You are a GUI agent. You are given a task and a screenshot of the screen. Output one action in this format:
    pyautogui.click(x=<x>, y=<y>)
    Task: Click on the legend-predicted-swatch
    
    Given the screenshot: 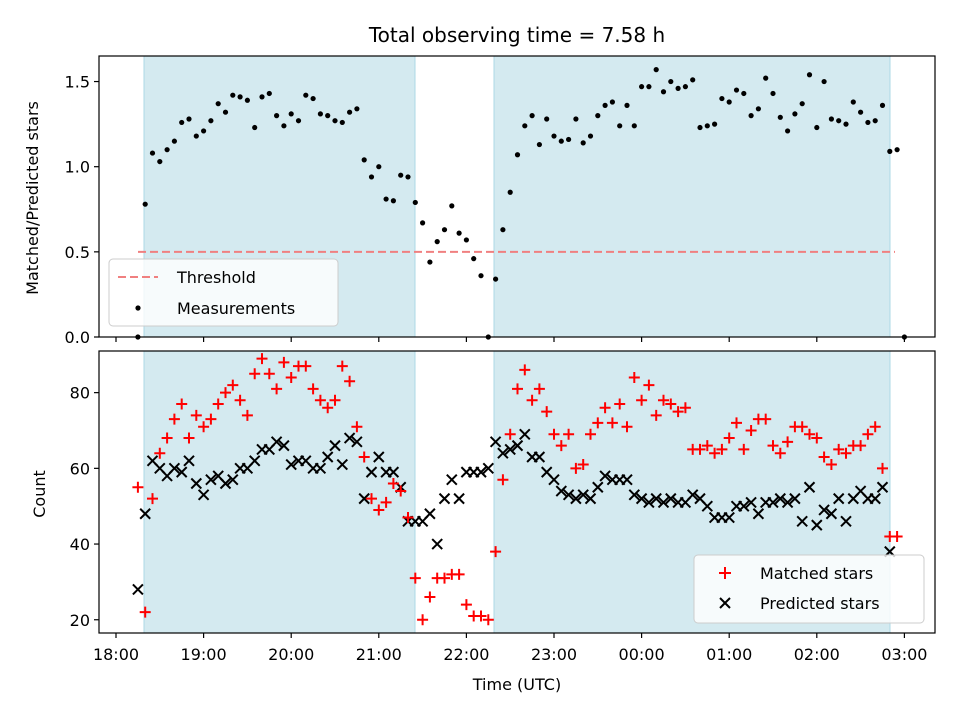 What is the action you would take?
    pyautogui.click(x=725, y=603)
    